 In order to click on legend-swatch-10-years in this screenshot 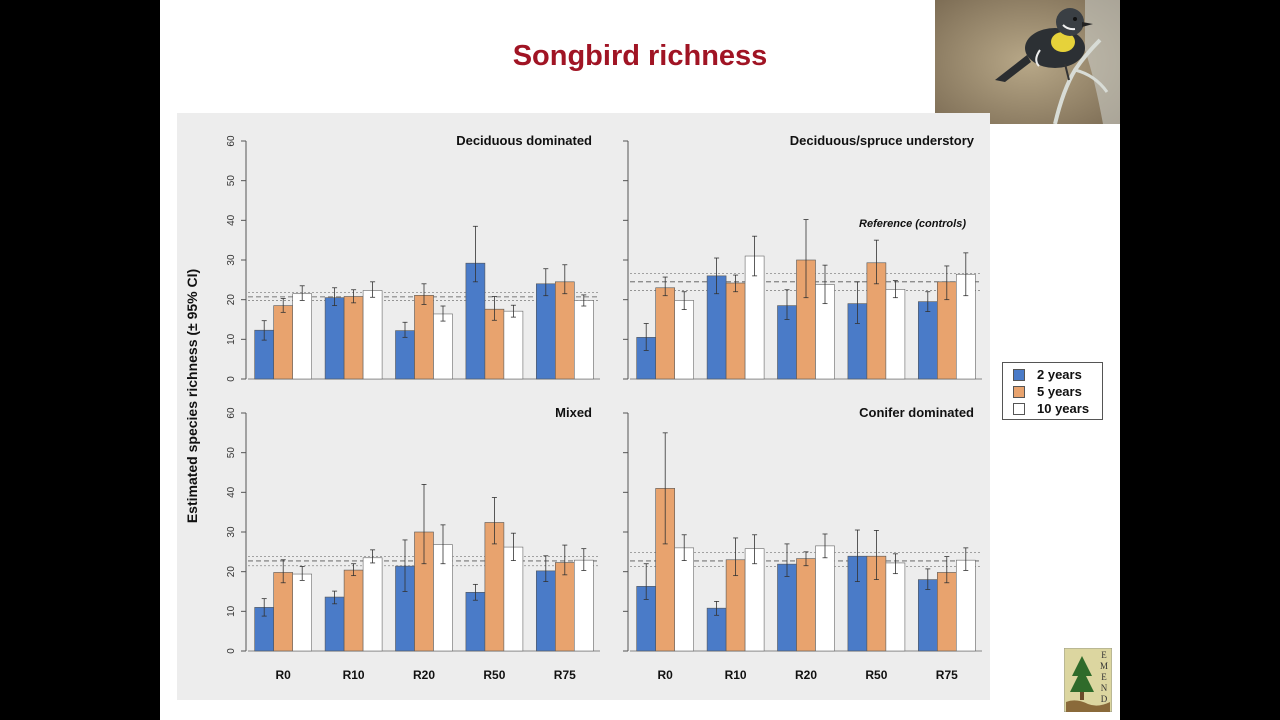, I will do `click(1019, 409)`.